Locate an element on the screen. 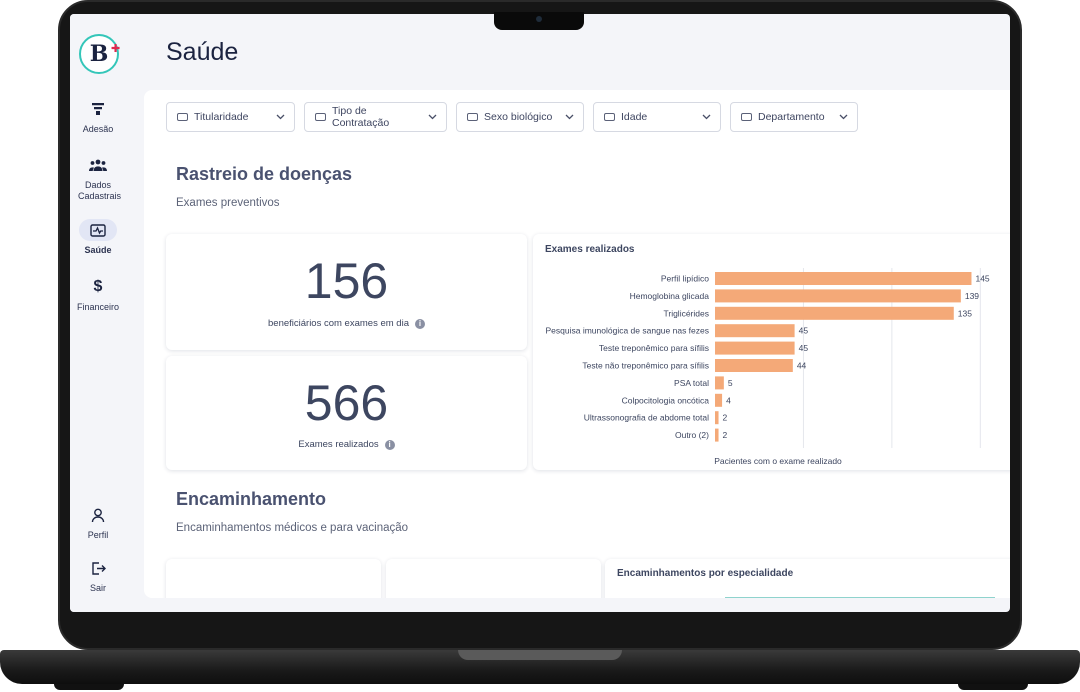 Image resolution: width=1080 pixels, height=692 pixels. referral-chart-bar is located at coordinates (860, 597).